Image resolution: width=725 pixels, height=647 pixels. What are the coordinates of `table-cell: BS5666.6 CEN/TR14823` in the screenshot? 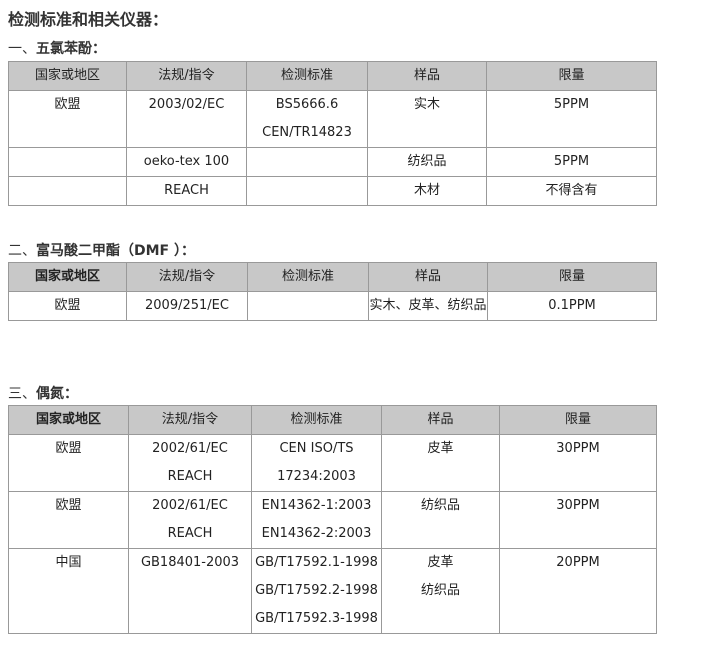 It's located at (307, 119).